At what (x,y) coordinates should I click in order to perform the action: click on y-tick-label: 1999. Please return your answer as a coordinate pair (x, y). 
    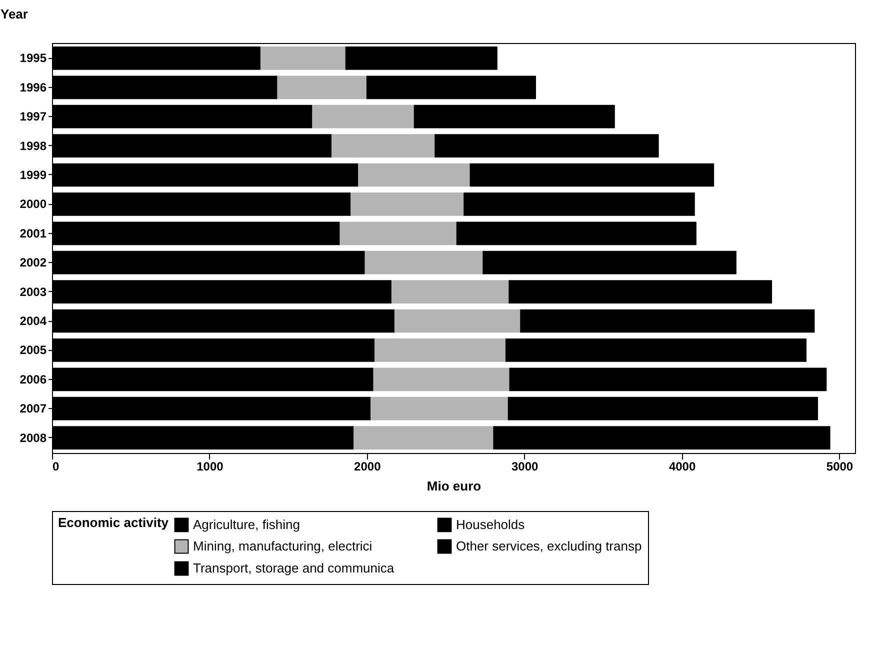
    Looking at the image, I should click on (33, 175).